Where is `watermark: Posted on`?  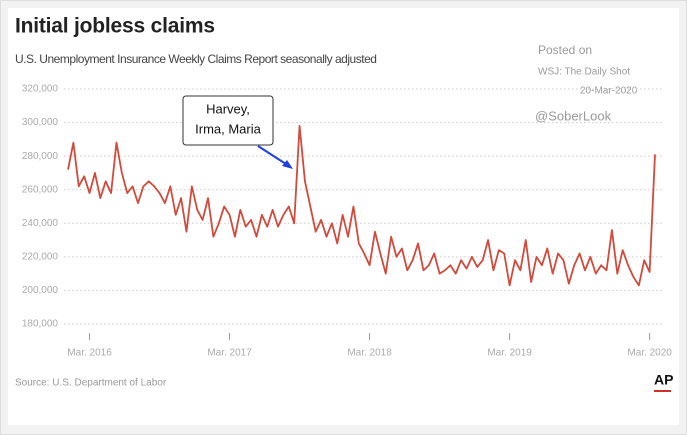 watermark: Posted on is located at coordinates (565, 50).